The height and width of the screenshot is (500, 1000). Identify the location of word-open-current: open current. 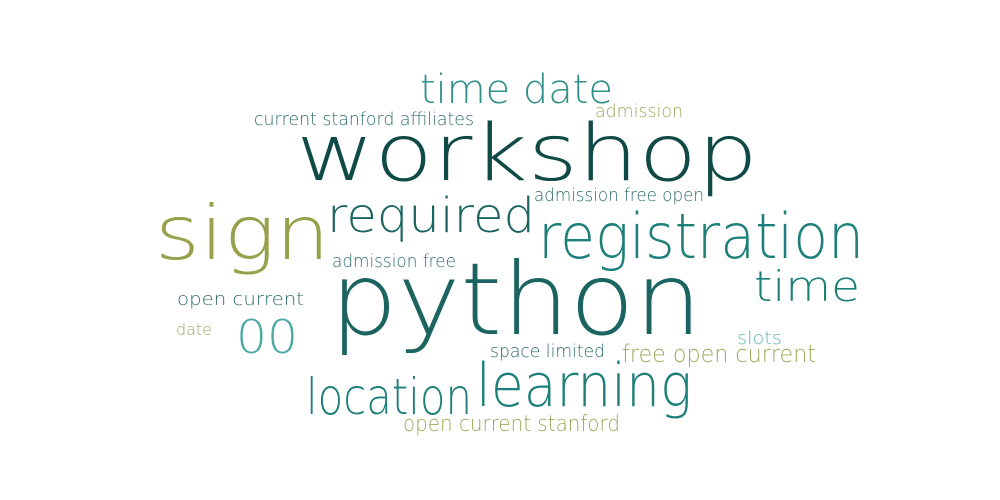
(240, 299).